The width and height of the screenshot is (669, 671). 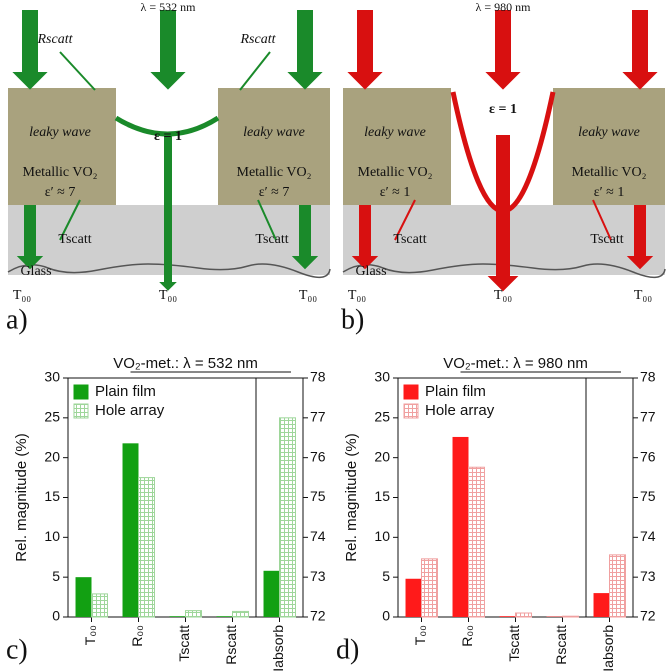 I want to click on y2-tick-label: 74, so click(x=648, y=536).